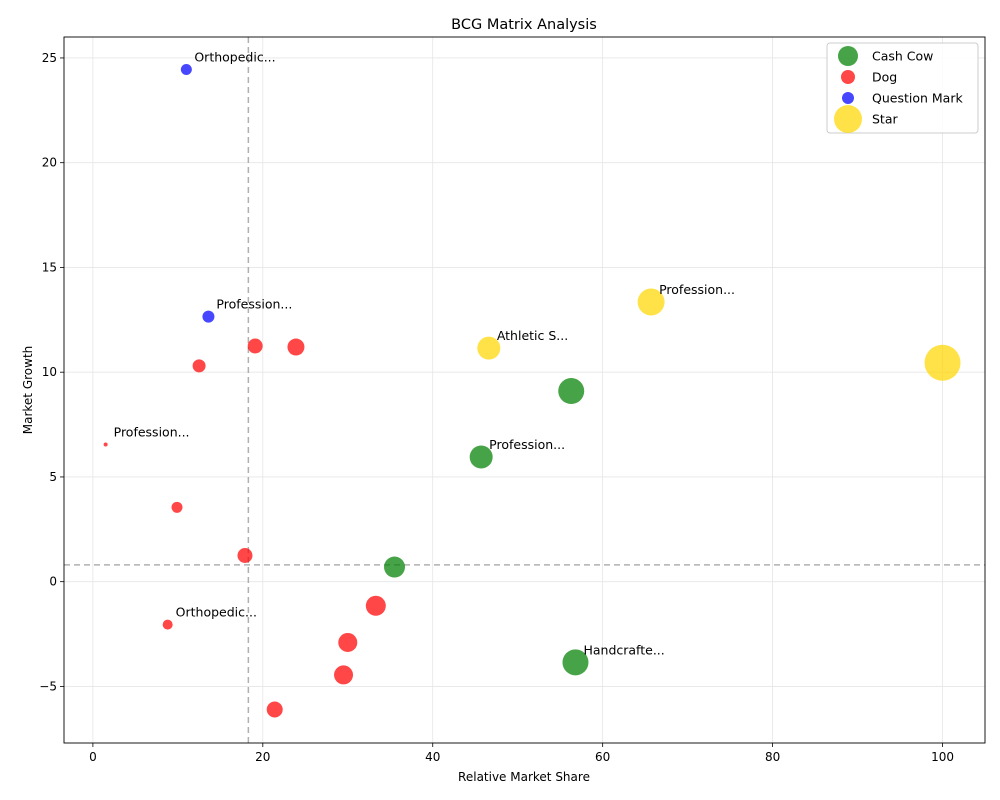 The image size is (1000, 800). What do you see at coordinates (917, 98) in the screenshot?
I see `legend-label: Question Mark` at bounding box center [917, 98].